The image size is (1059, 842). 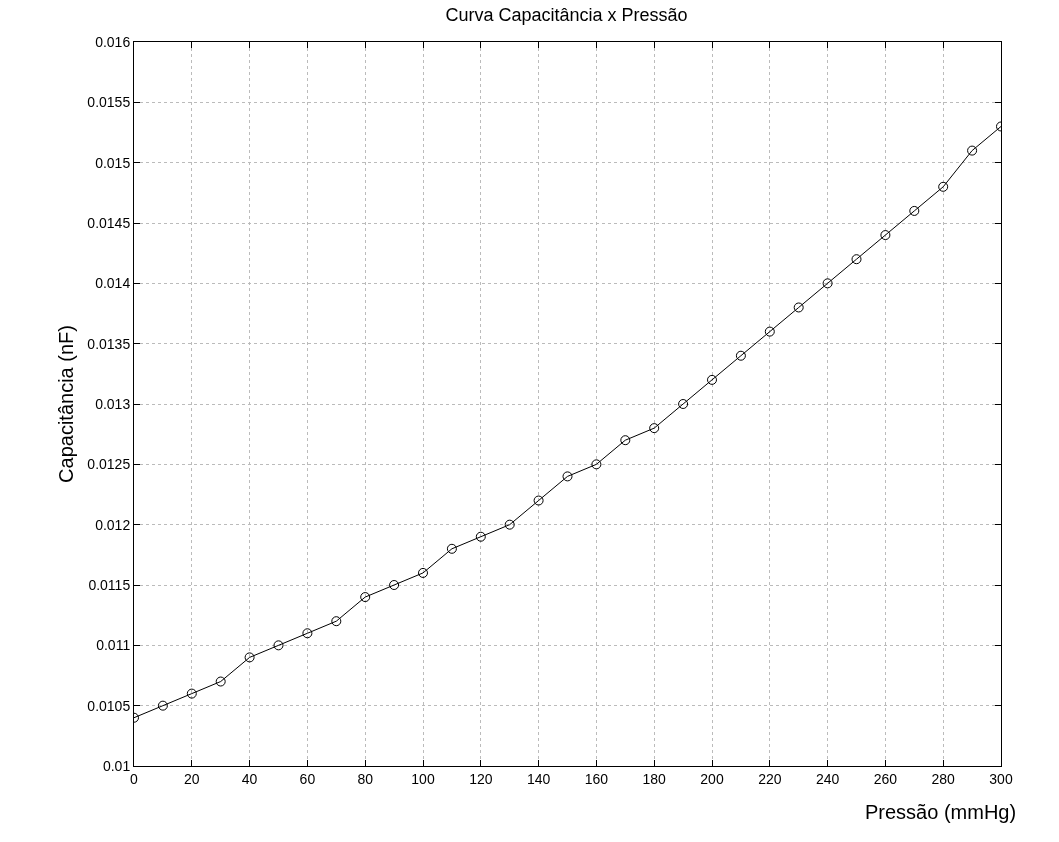 What do you see at coordinates (113, 162) in the screenshot?
I see `y-tick-label: 0.015` at bounding box center [113, 162].